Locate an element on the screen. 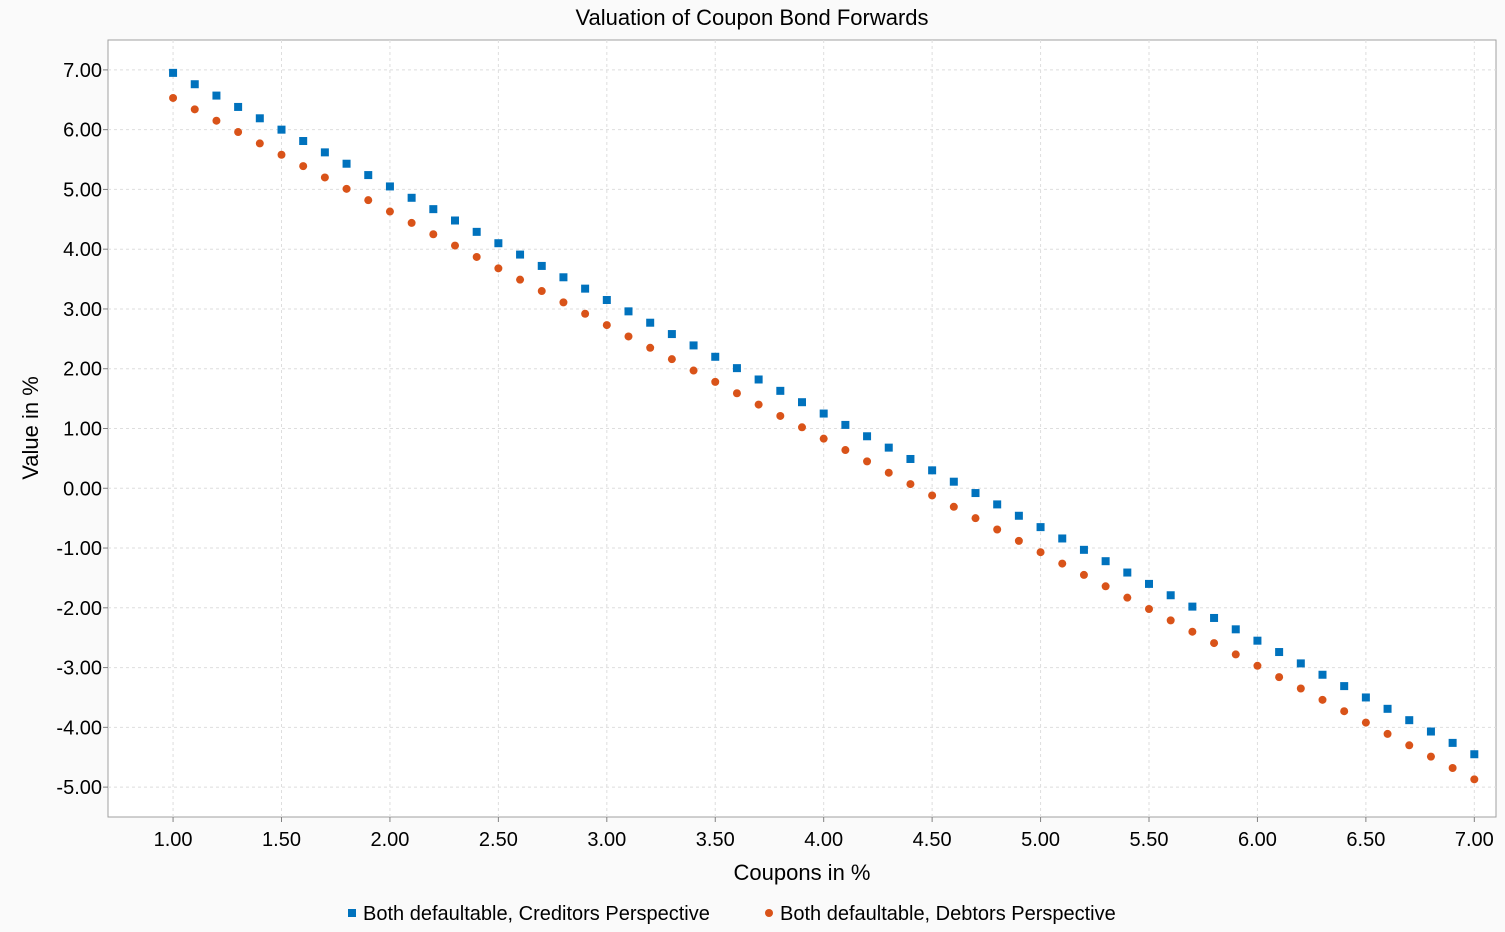 This screenshot has width=1505, height=932. y-tick-label: 1.00 is located at coordinates (82, 430).